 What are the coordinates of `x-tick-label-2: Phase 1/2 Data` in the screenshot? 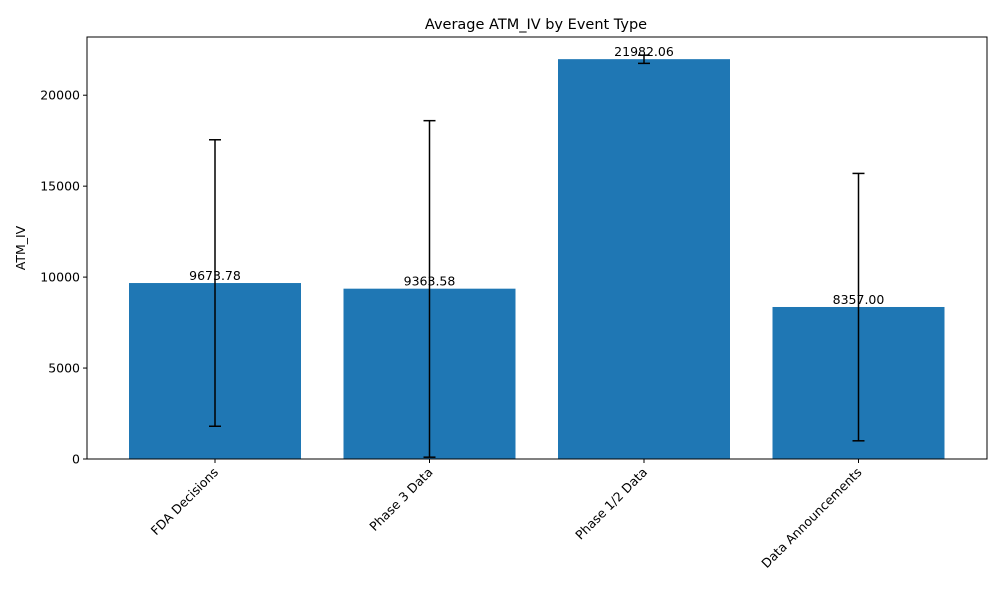 It's located at (611, 504).